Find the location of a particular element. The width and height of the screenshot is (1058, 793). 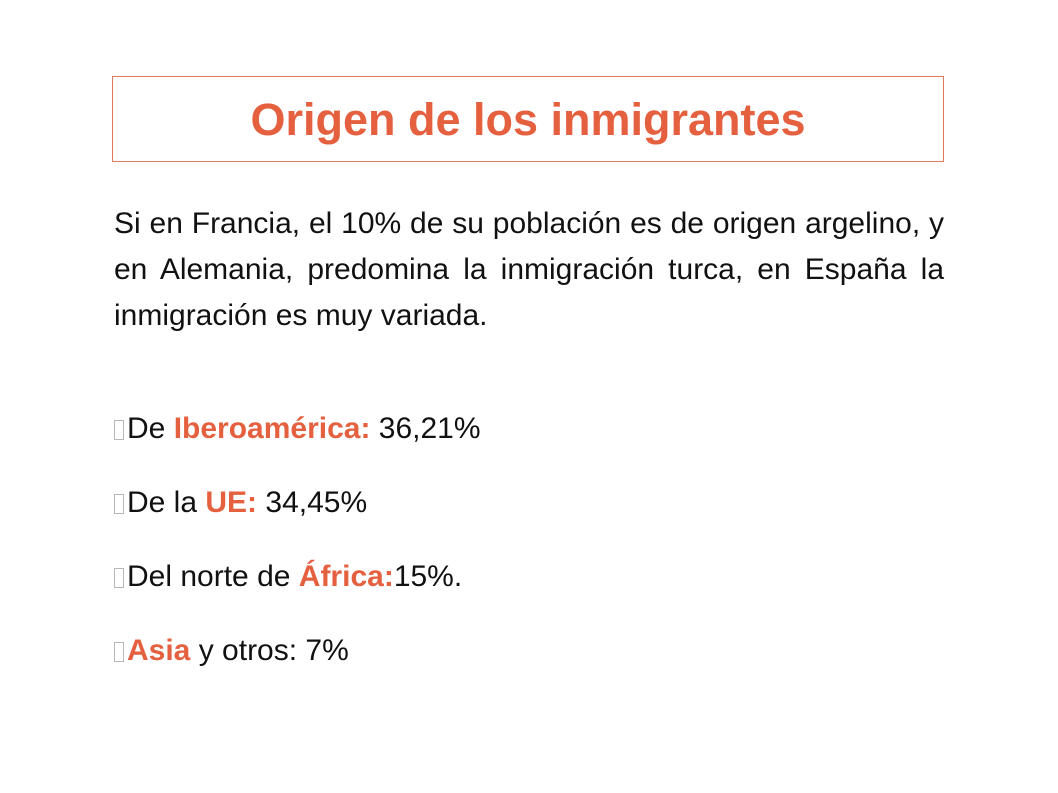

bullet-value: 36,21% is located at coordinates (425, 428).